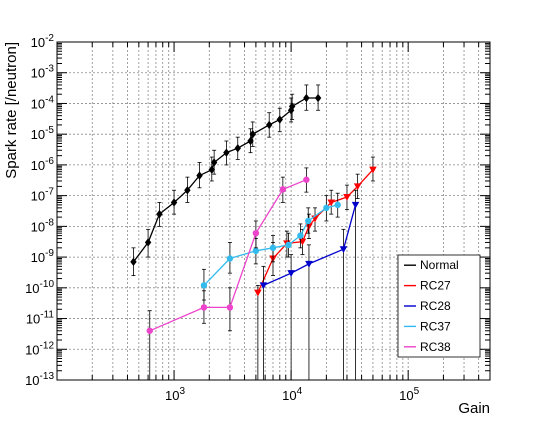 This screenshot has width=545, height=427. What do you see at coordinates (39, 287) in the screenshot?
I see `y-tick-label: 10⁻¹⁰` at bounding box center [39, 287].